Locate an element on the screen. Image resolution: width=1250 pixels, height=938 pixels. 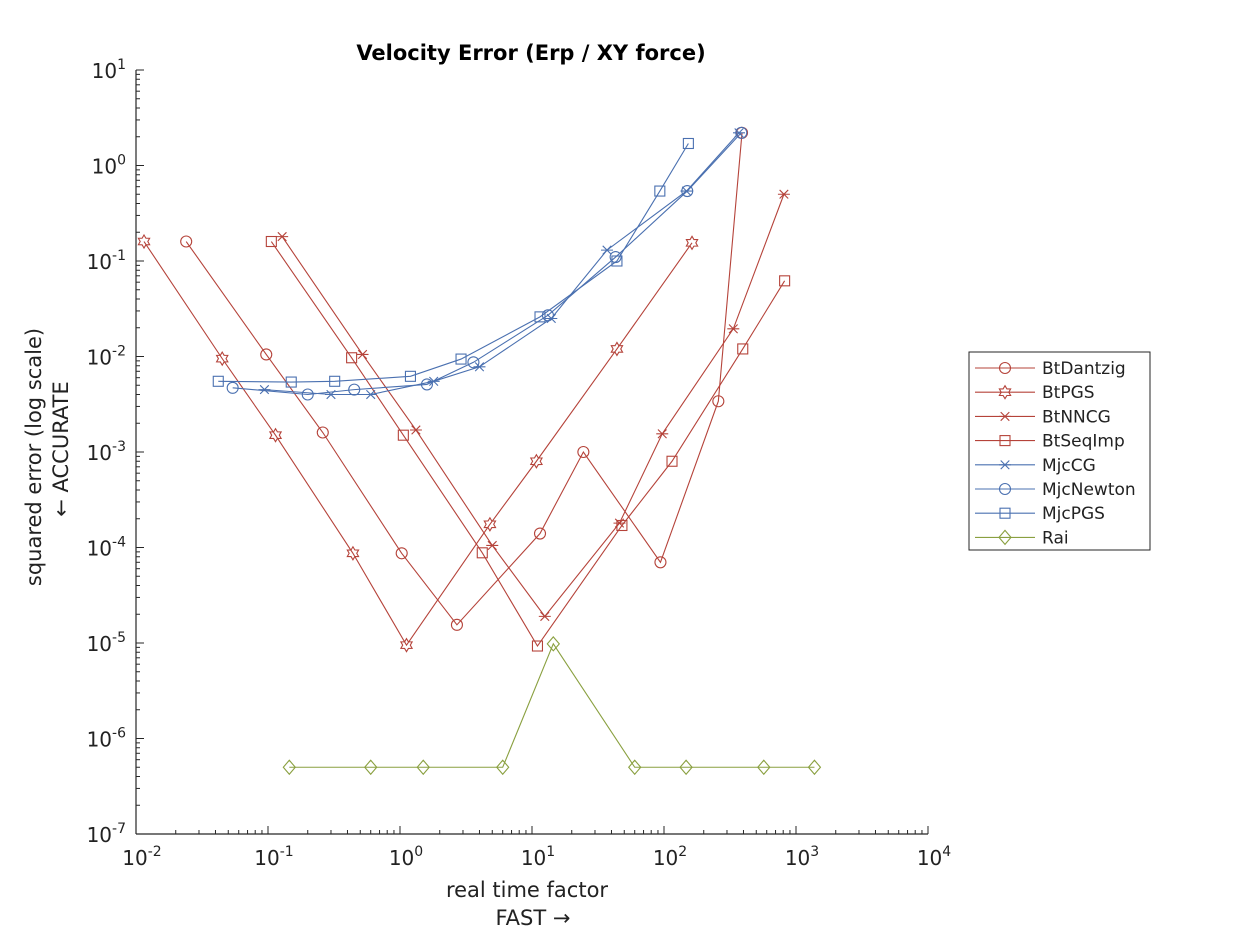
x-tick-label: 10⁰ is located at coordinates (406, 857).